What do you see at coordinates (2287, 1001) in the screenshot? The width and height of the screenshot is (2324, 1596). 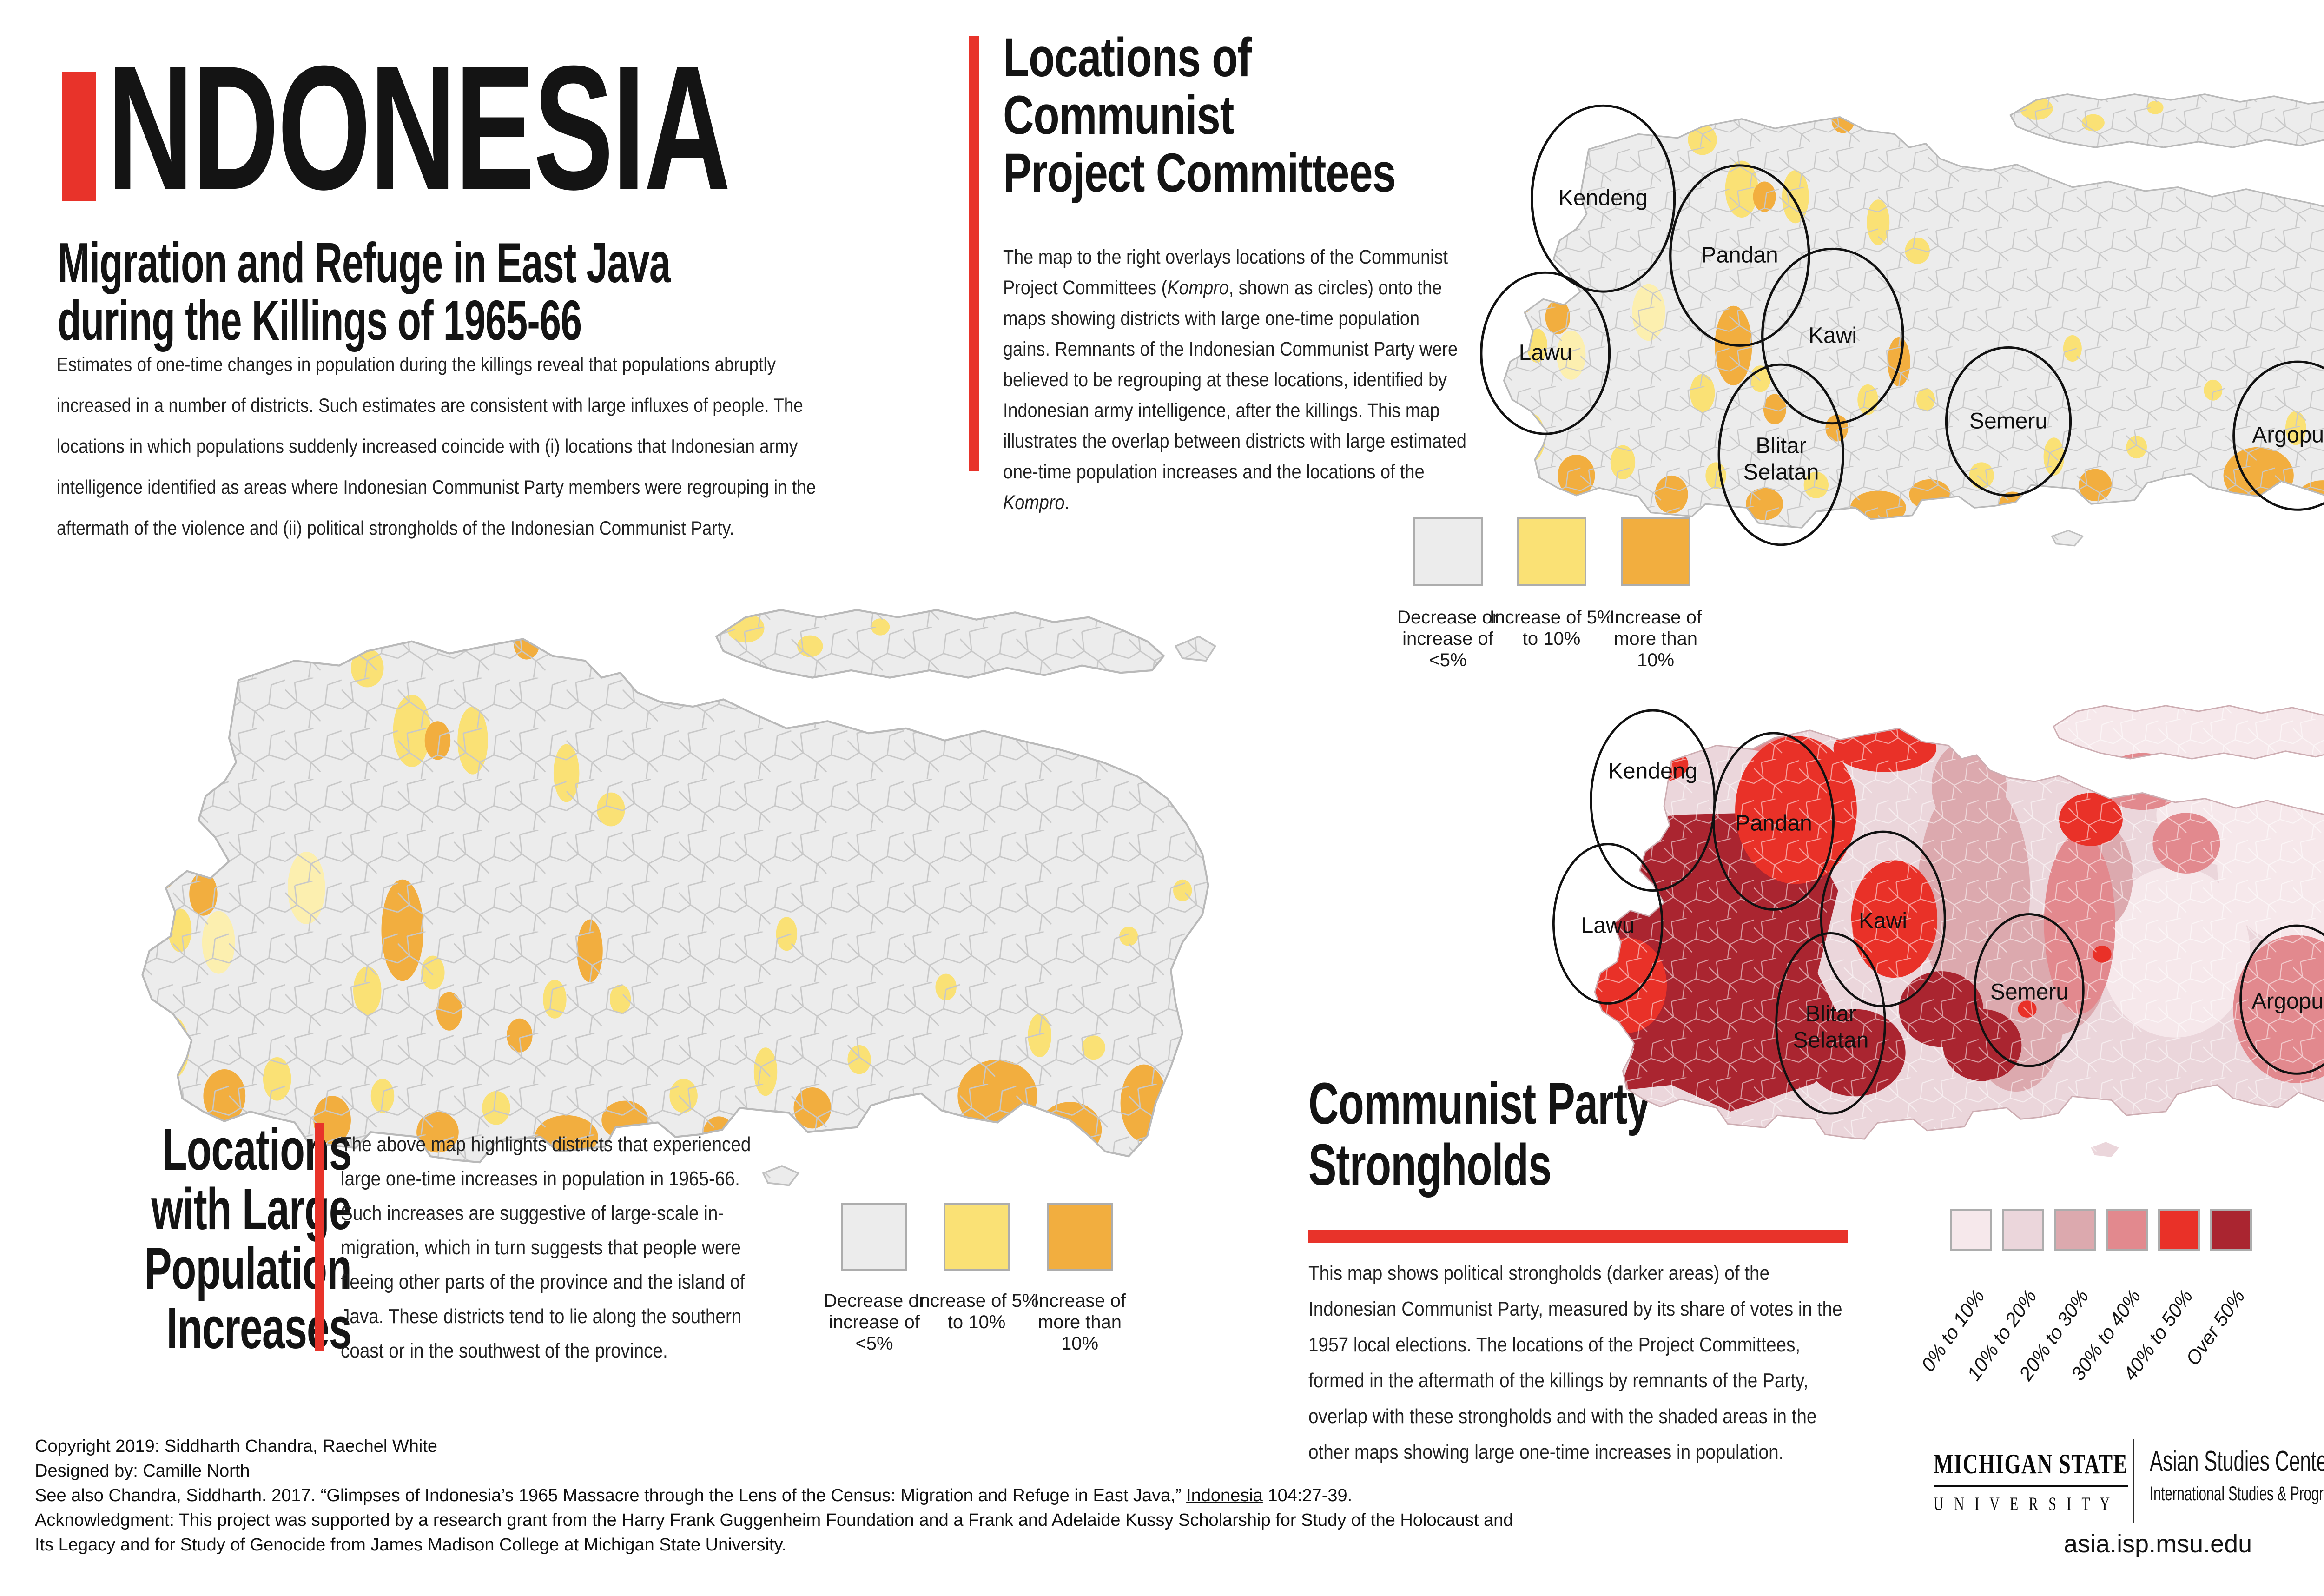 I see `strongholds-map-label-argopuro: Argopuro` at bounding box center [2287, 1001].